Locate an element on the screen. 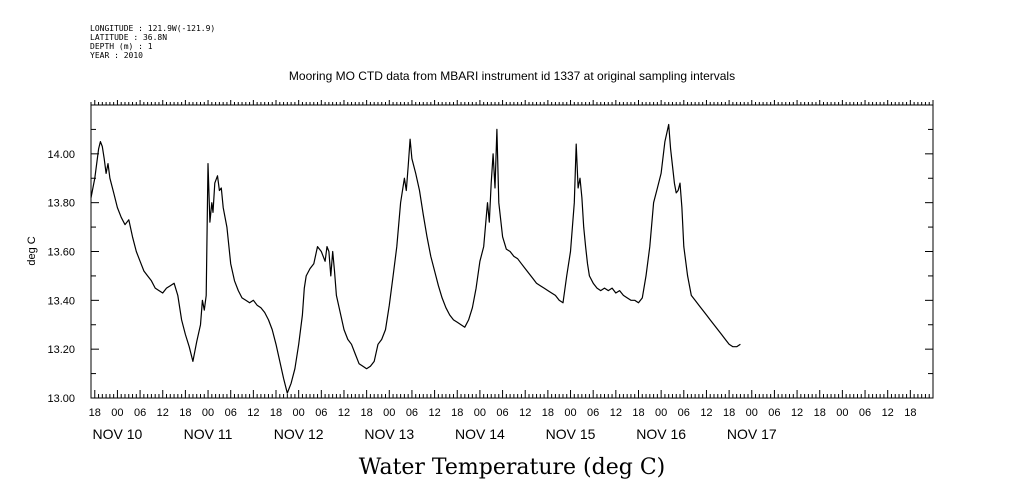 This screenshot has height=504, width=1009. y-tick-label: 13.80 is located at coordinates (61, 204).